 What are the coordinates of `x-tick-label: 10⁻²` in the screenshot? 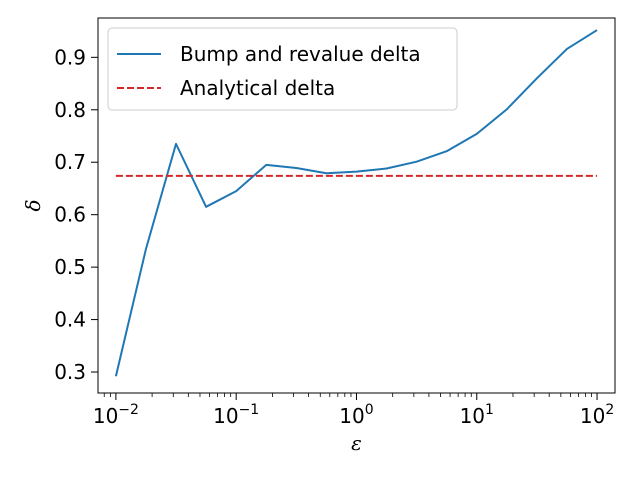 It's located at (116, 415).